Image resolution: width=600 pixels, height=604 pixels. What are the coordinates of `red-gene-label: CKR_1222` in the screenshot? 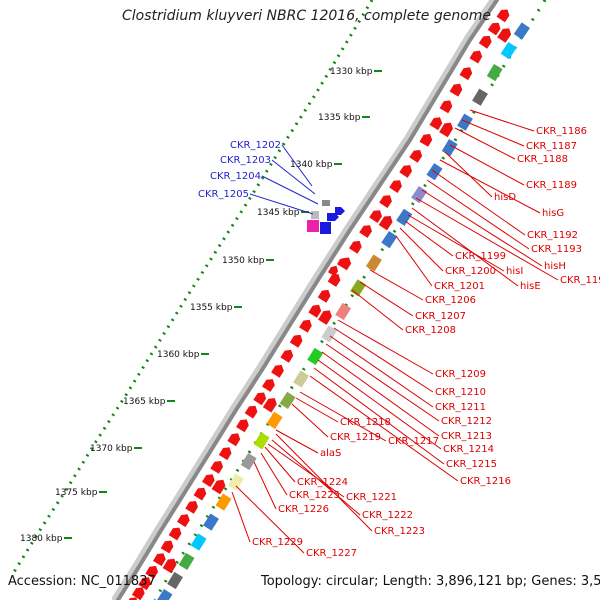 It's located at (387, 515).